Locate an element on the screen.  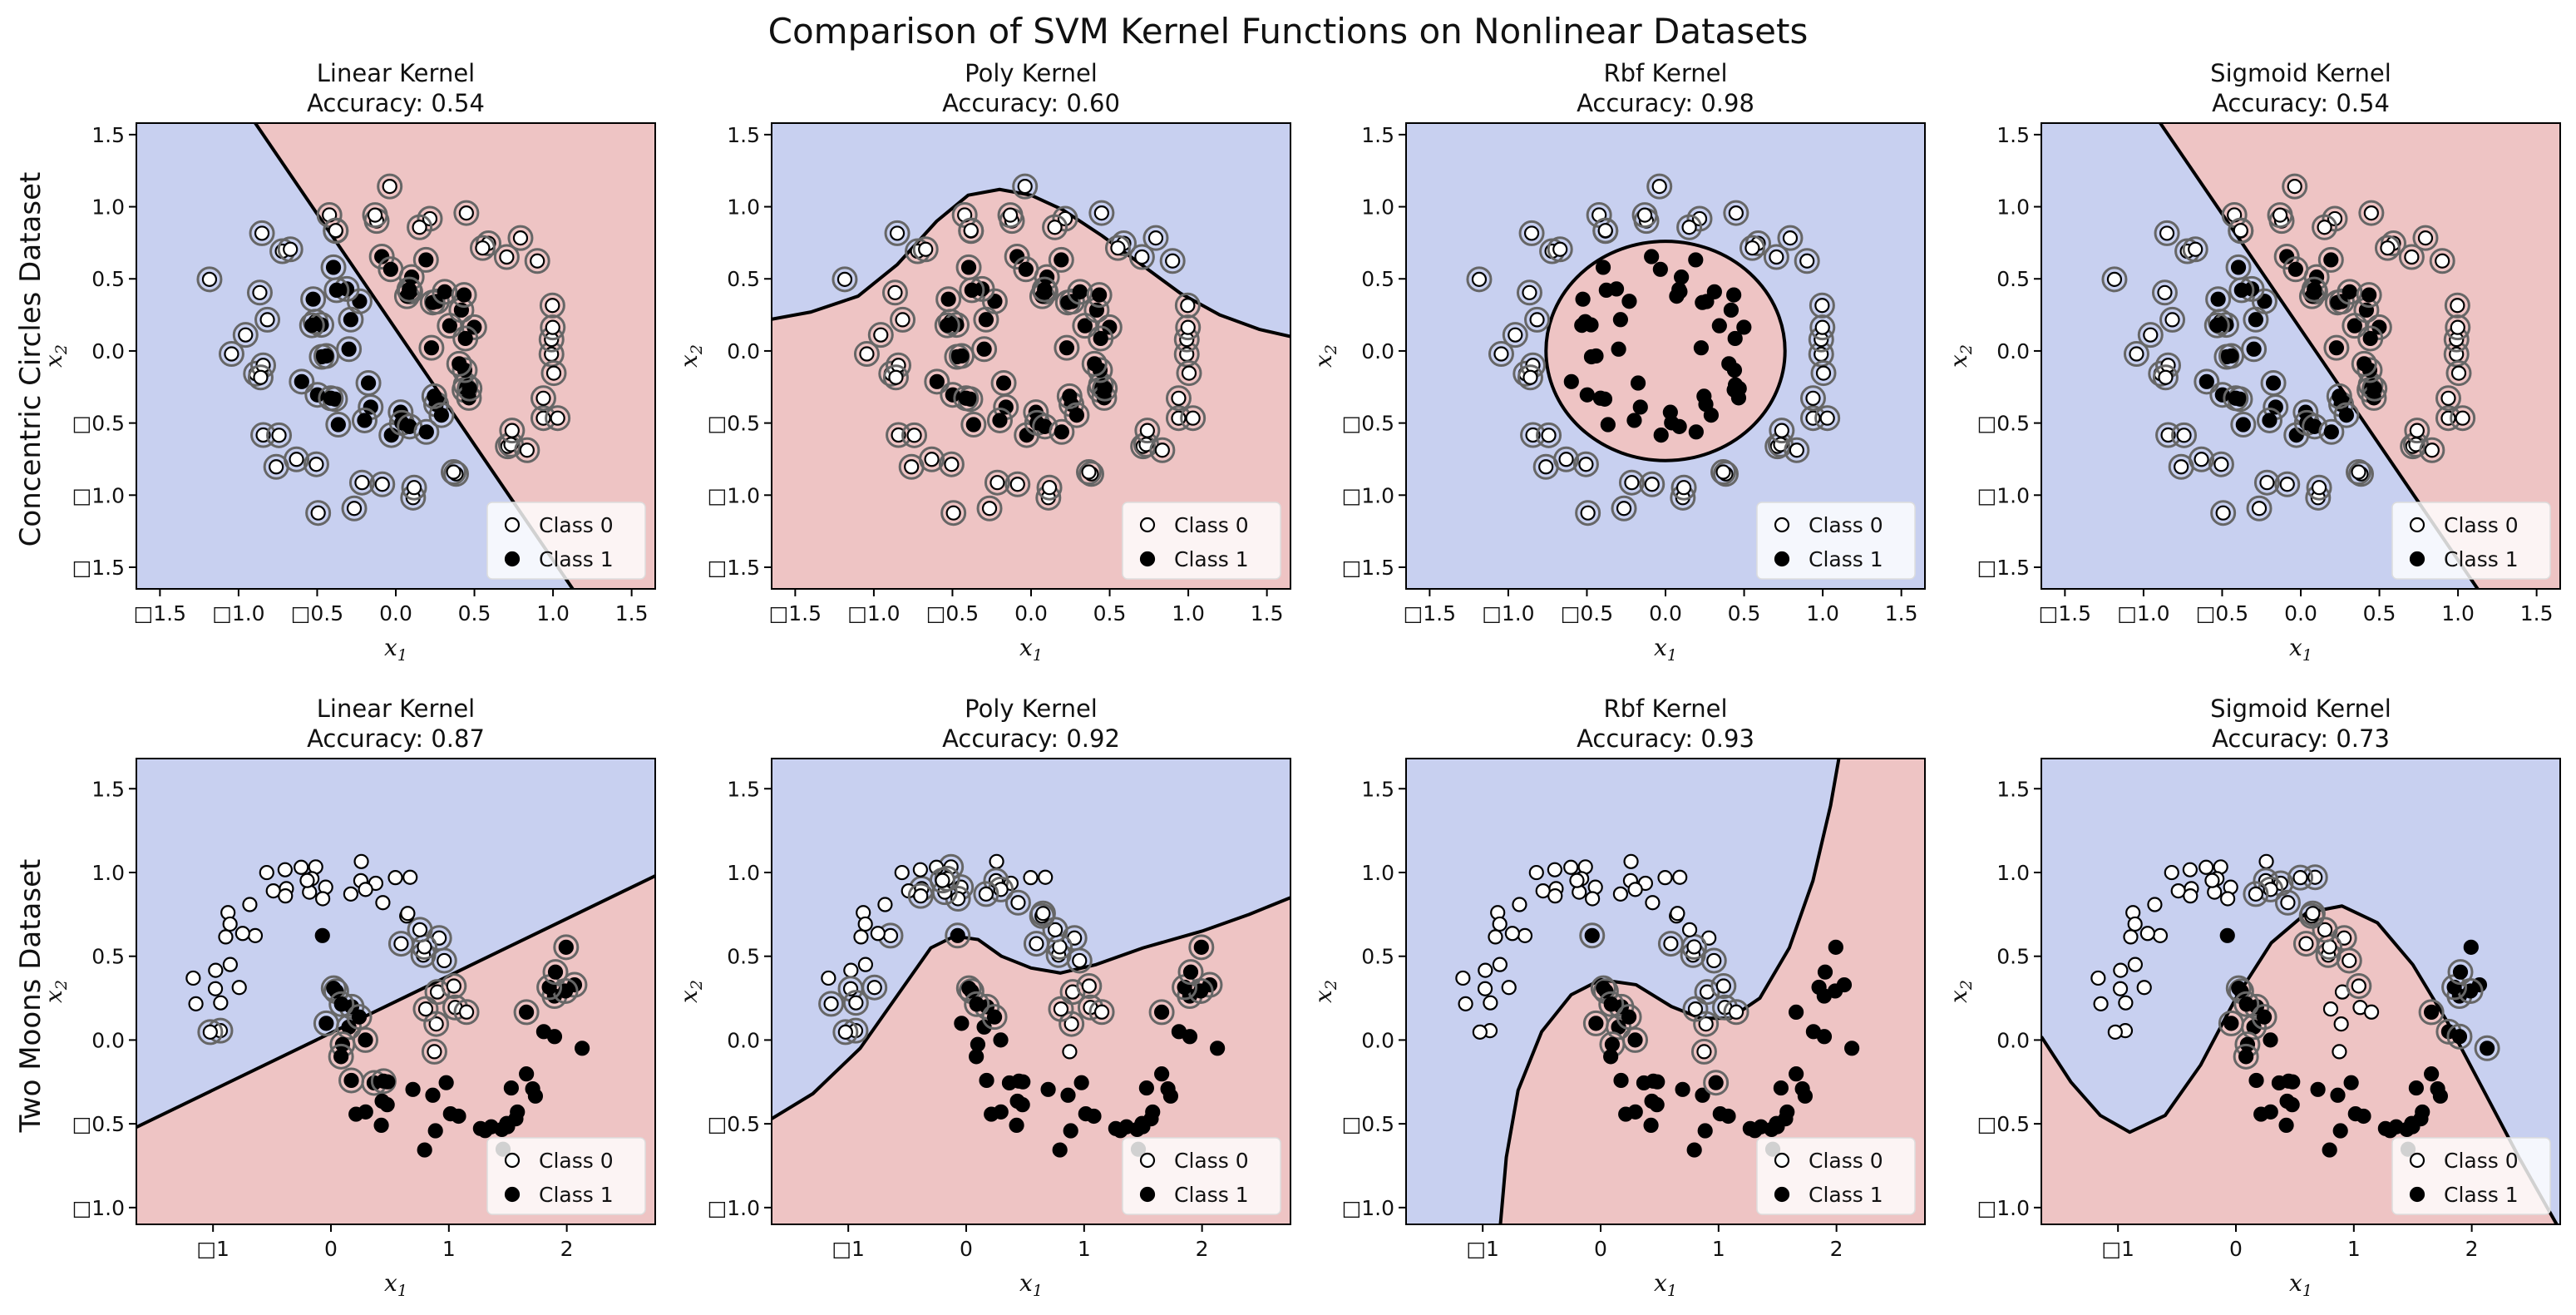
y-tick-label: 1.0 is located at coordinates (108, 873).